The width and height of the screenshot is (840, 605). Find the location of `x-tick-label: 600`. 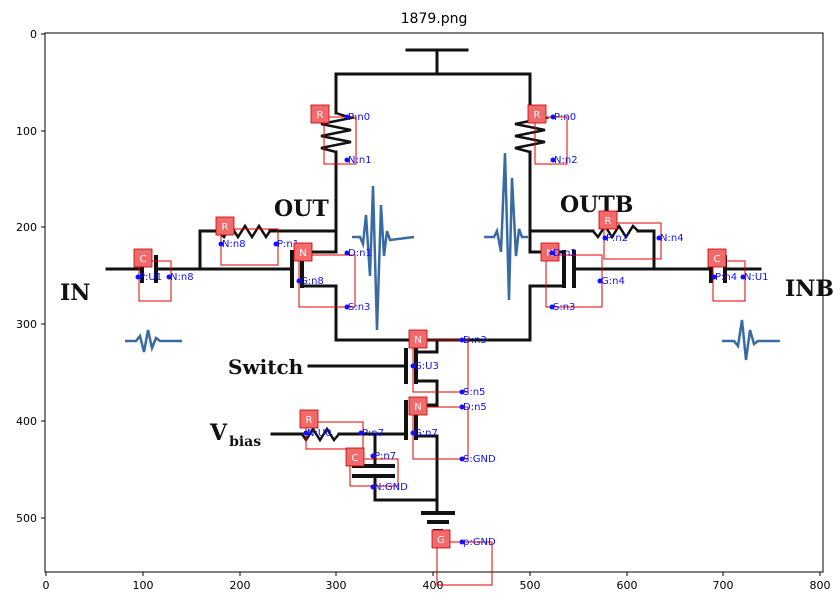

x-tick-label: 600 is located at coordinates (627, 585).